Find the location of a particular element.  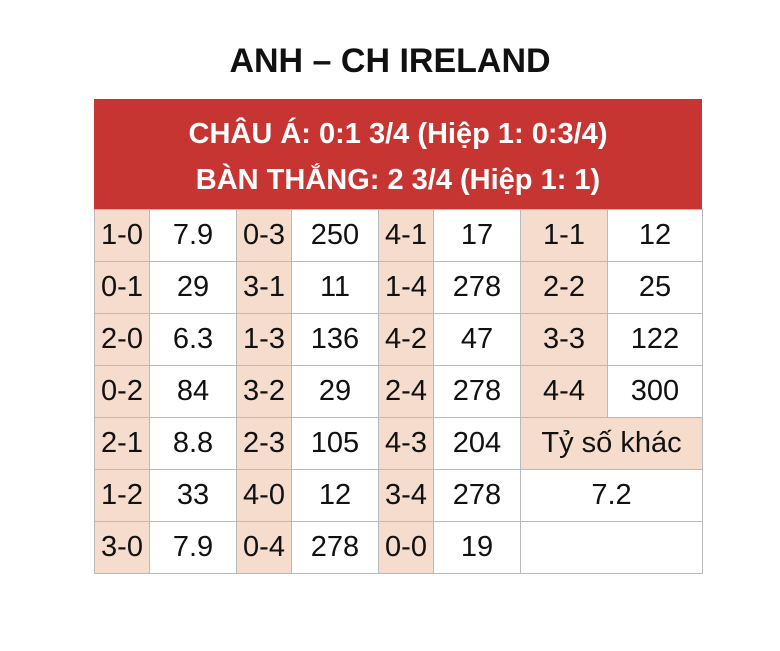

score-cell: 3-3 is located at coordinates (564, 339).